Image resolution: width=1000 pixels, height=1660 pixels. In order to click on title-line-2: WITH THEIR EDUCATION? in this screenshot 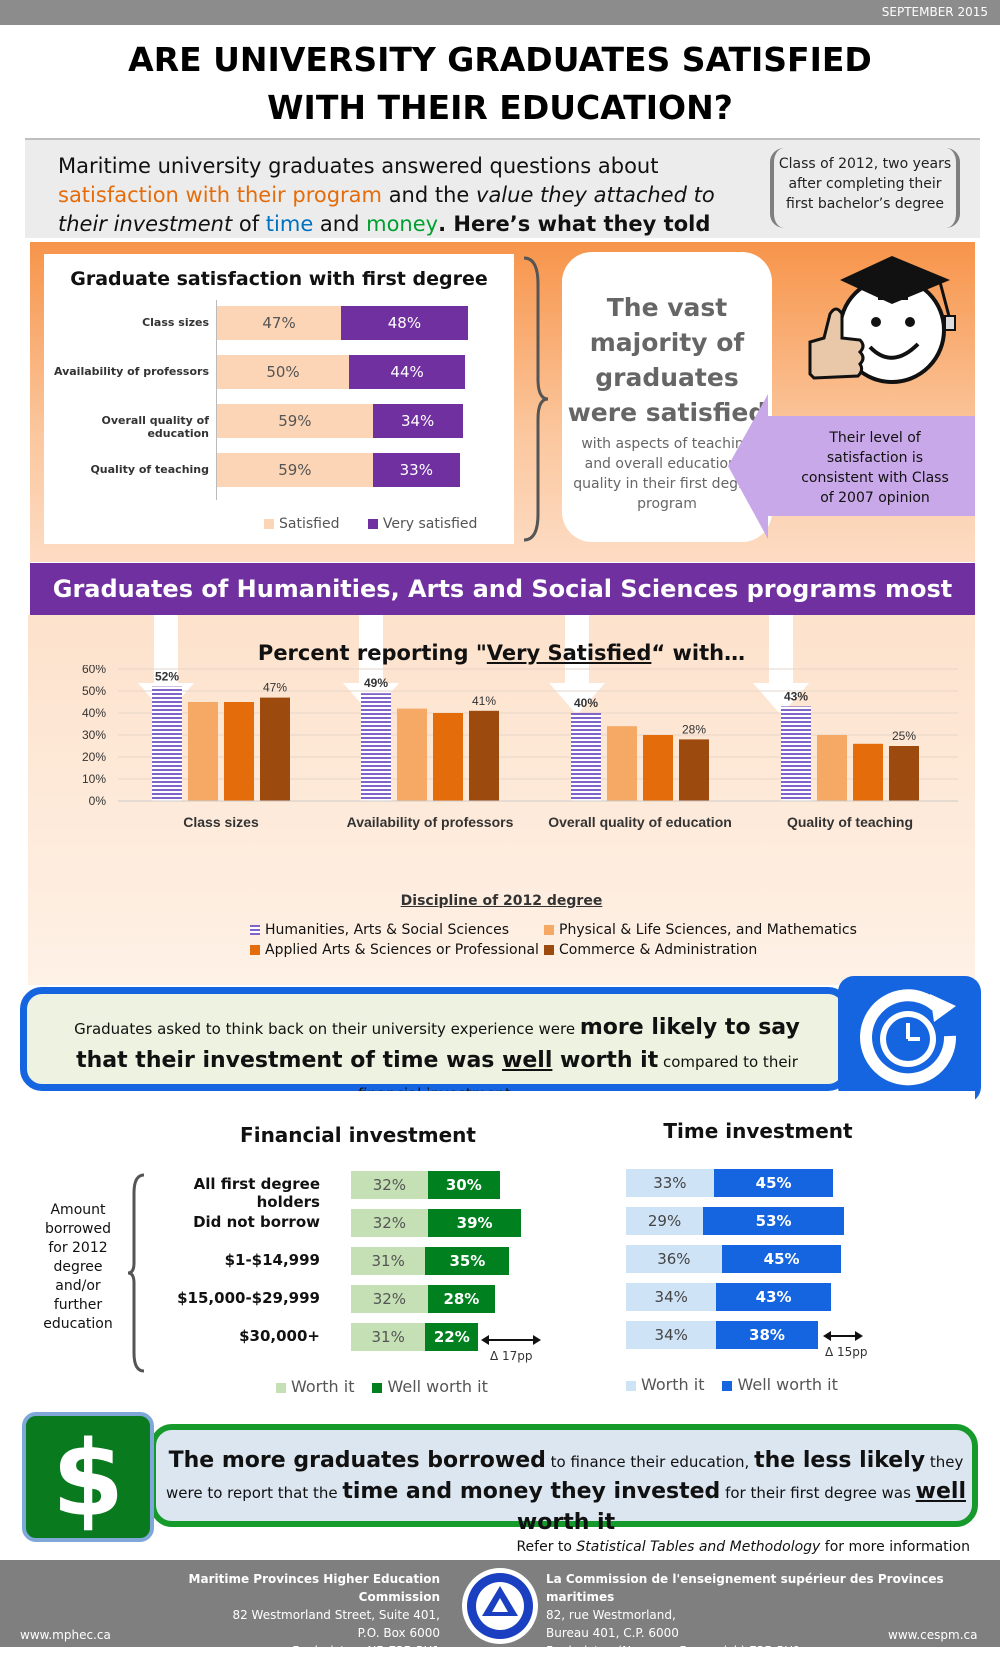, I will do `click(500, 107)`.